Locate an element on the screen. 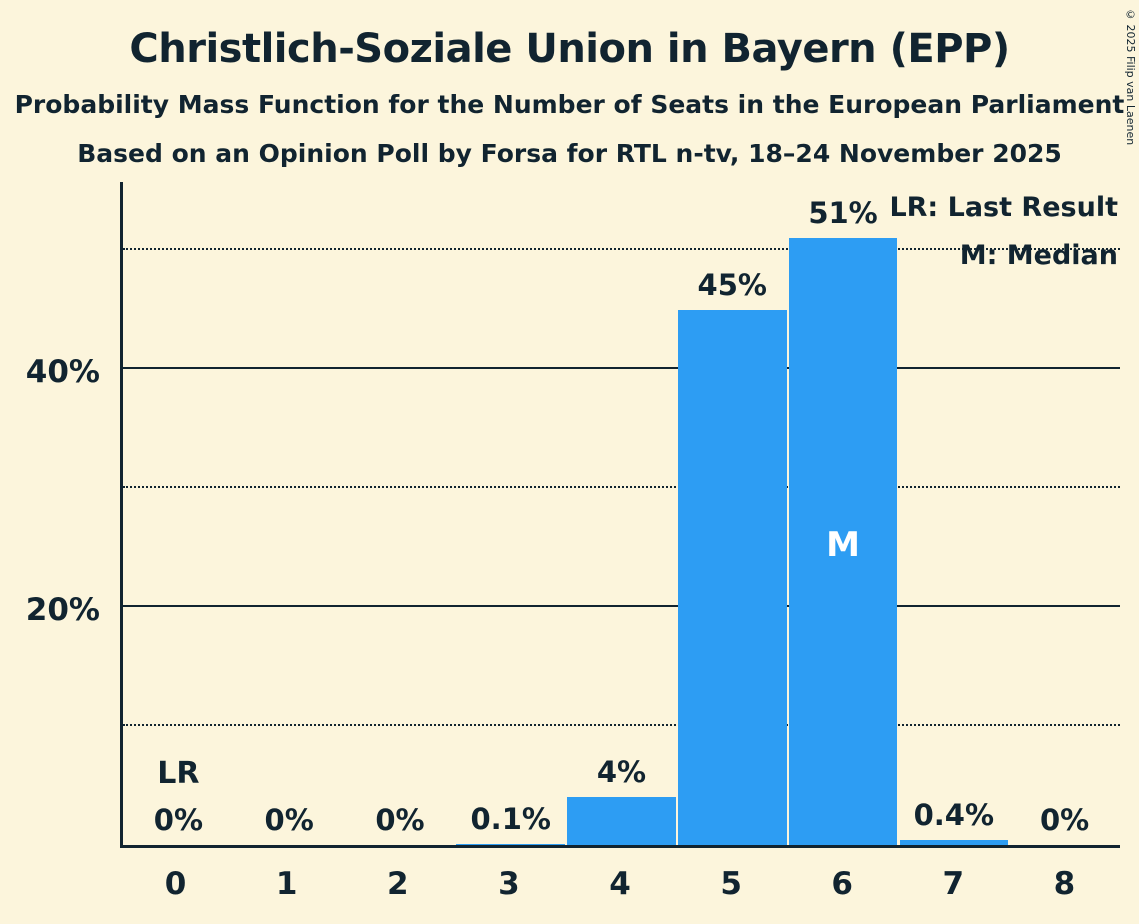 This screenshot has width=1139, height=924. category-slot-4: 4% is located at coordinates (621, 513).